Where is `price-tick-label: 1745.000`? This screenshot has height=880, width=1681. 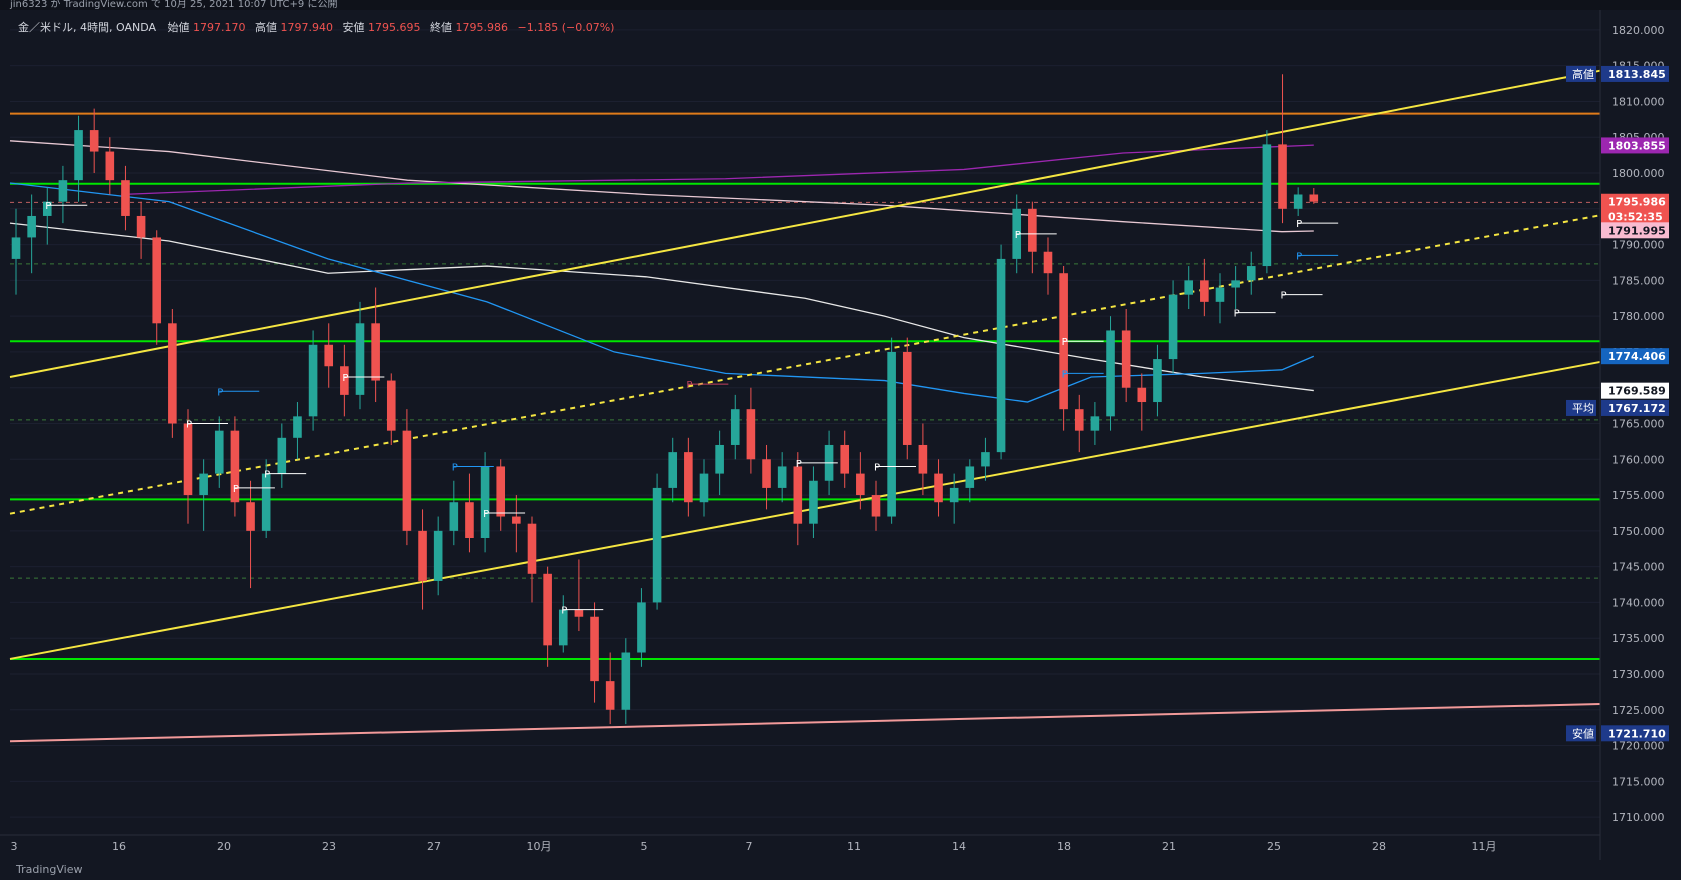 price-tick-label: 1745.000 is located at coordinates (1638, 567).